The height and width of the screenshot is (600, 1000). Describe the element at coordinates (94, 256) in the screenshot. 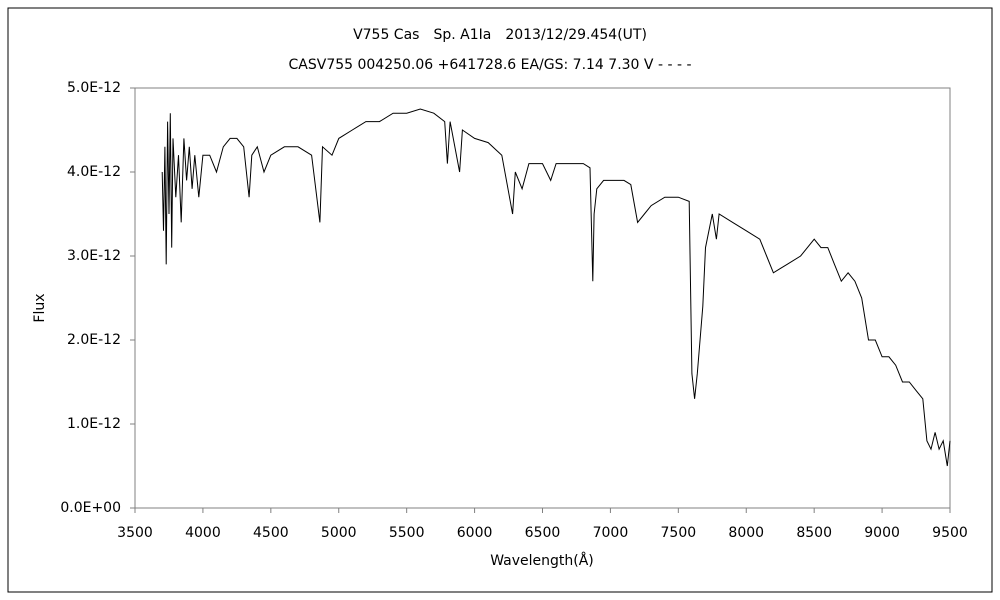

I see `y-tick-label: 3.0E-12` at that location.